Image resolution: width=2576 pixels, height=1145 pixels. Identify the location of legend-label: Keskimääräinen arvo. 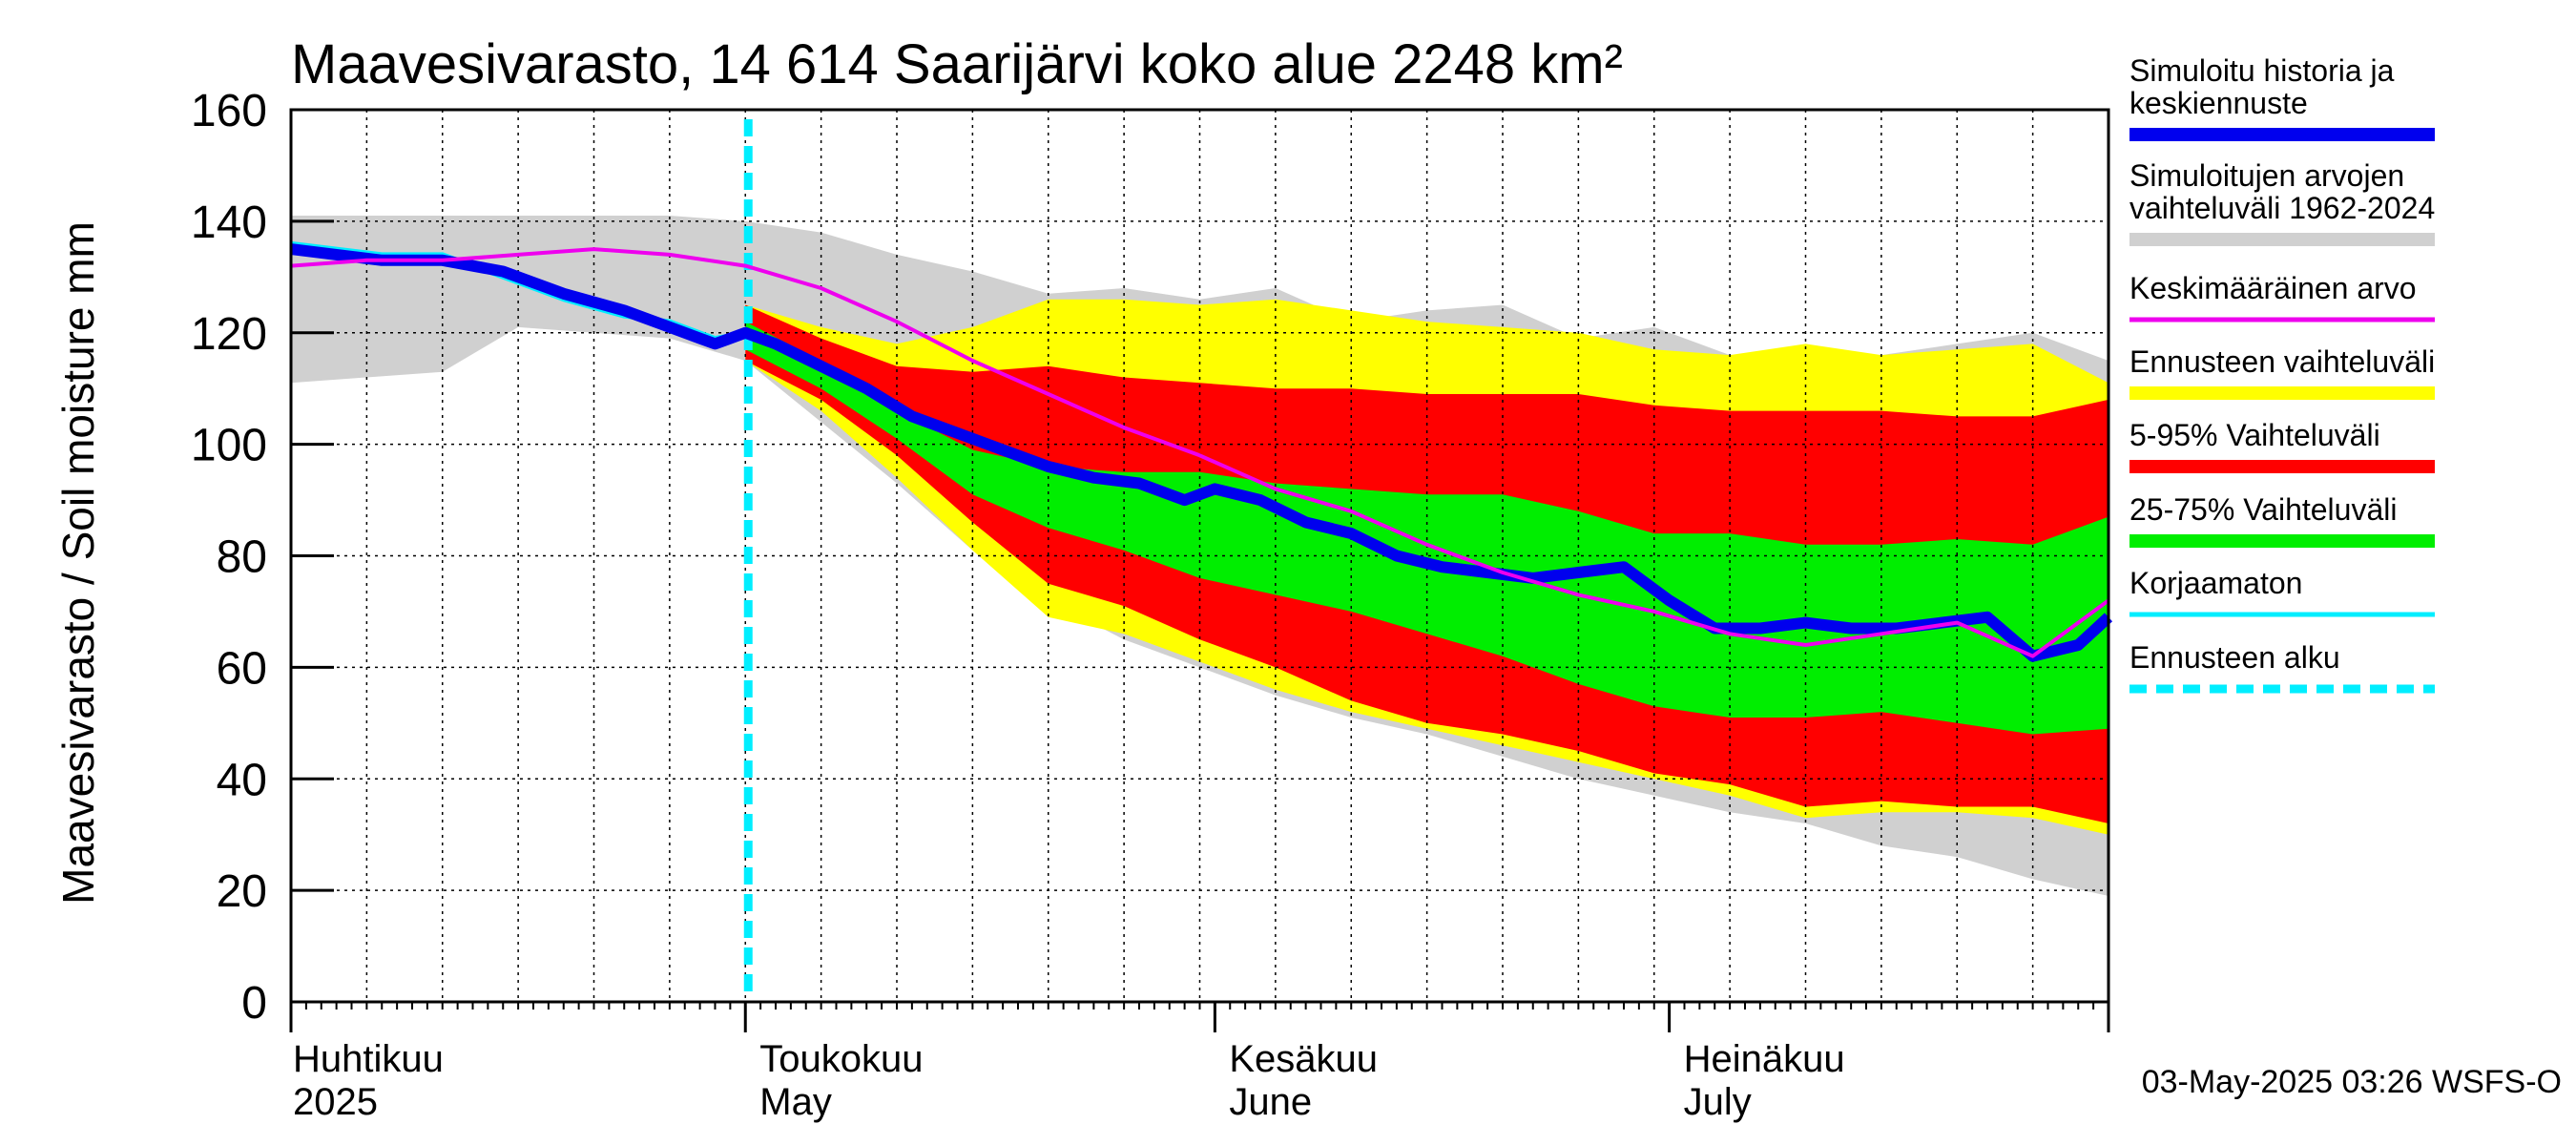
(2273, 288).